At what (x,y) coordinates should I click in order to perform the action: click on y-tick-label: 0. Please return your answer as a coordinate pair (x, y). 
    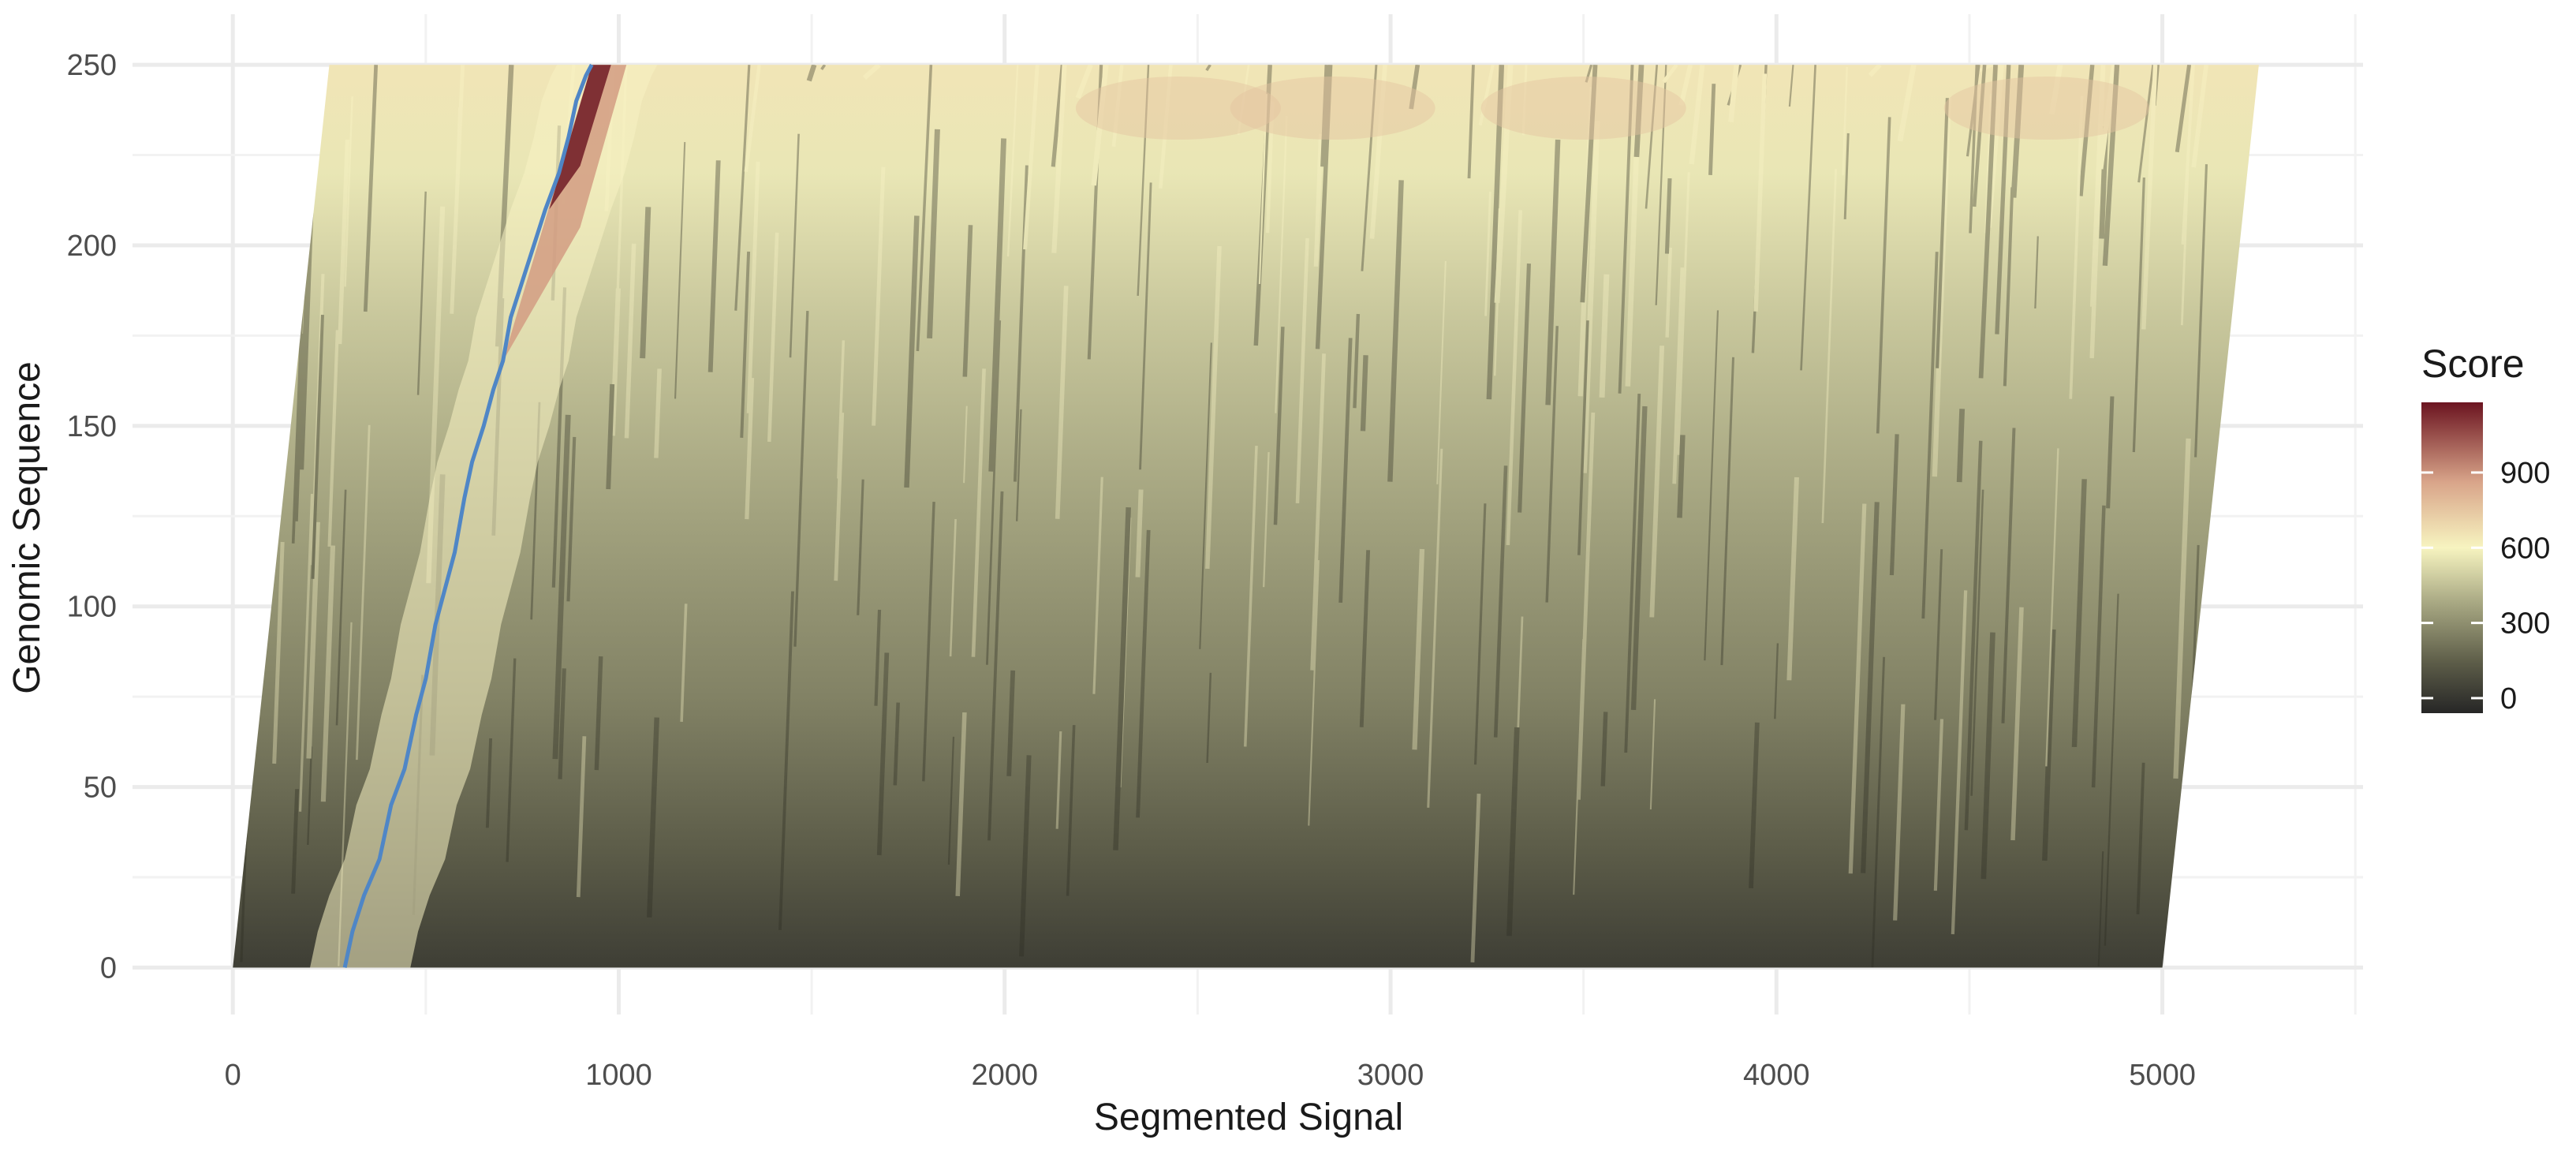
    Looking at the image, I should click on (108, 968).